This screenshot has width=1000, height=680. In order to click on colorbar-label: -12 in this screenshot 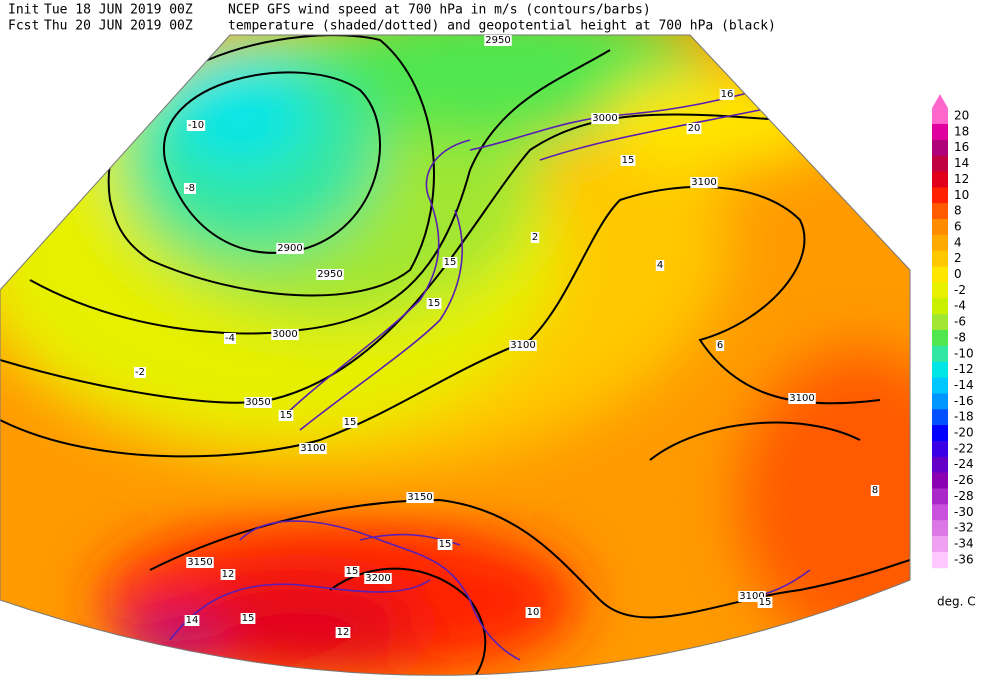, I will do `click(964, 369)`.